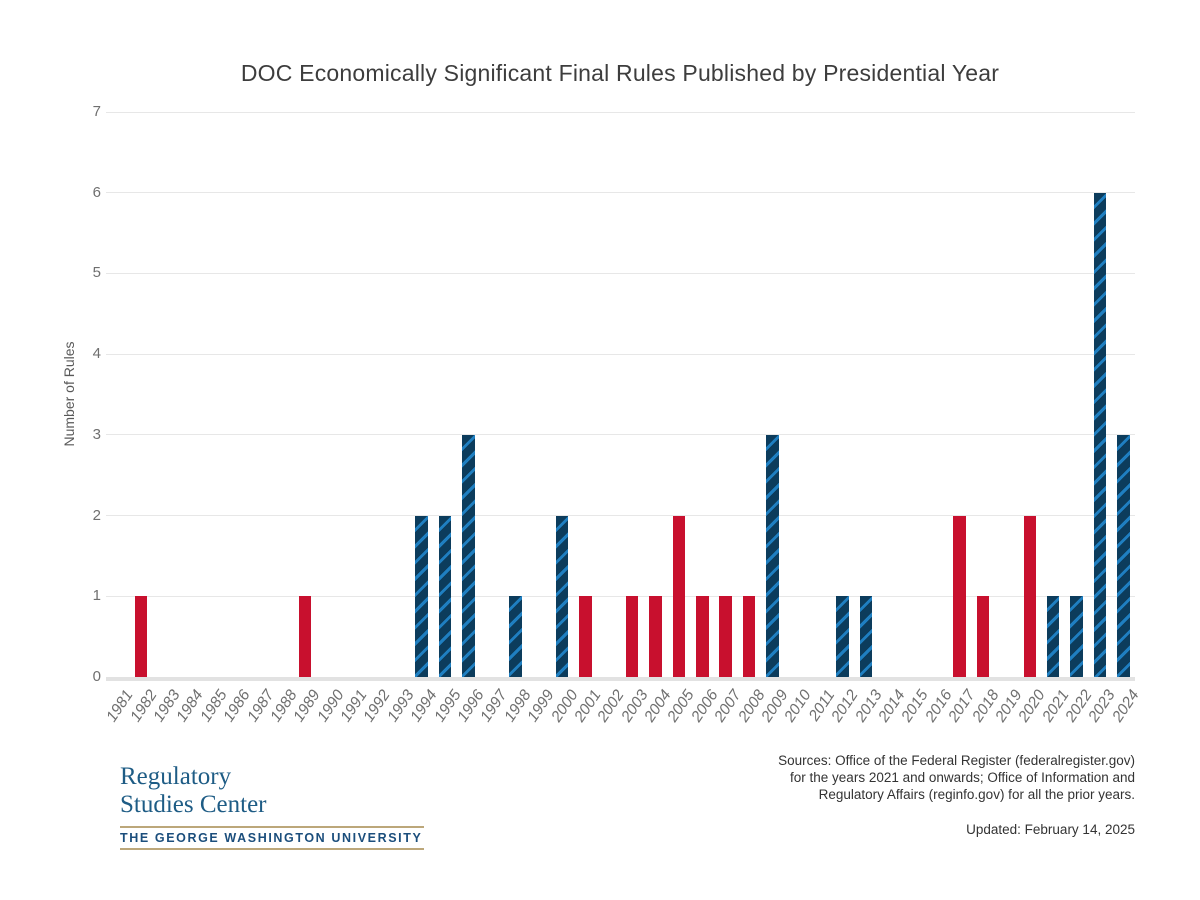 The height and width of the screenshot is (900, 1200). What do you see at coordinates (1053, 636) in the screenshot?
I see `bar-2021` at bounding box center [1053, 636].